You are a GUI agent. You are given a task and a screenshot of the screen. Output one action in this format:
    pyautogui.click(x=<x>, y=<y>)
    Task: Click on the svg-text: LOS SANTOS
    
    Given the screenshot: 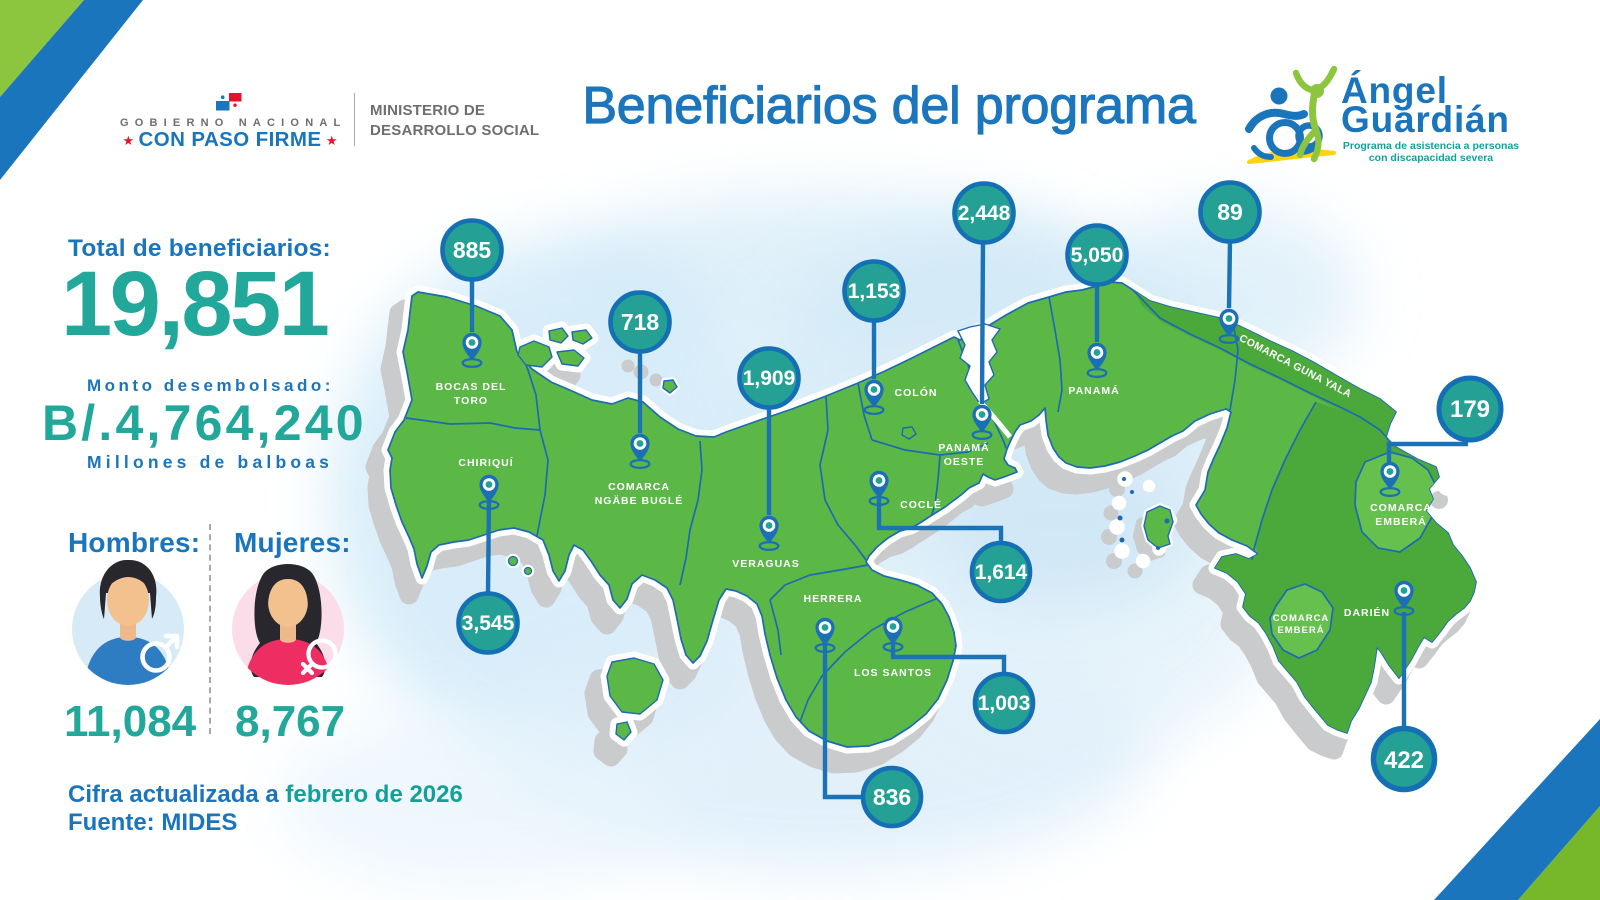 What is the action you would take?
    pyautogui.click(x=893, y=673)
    